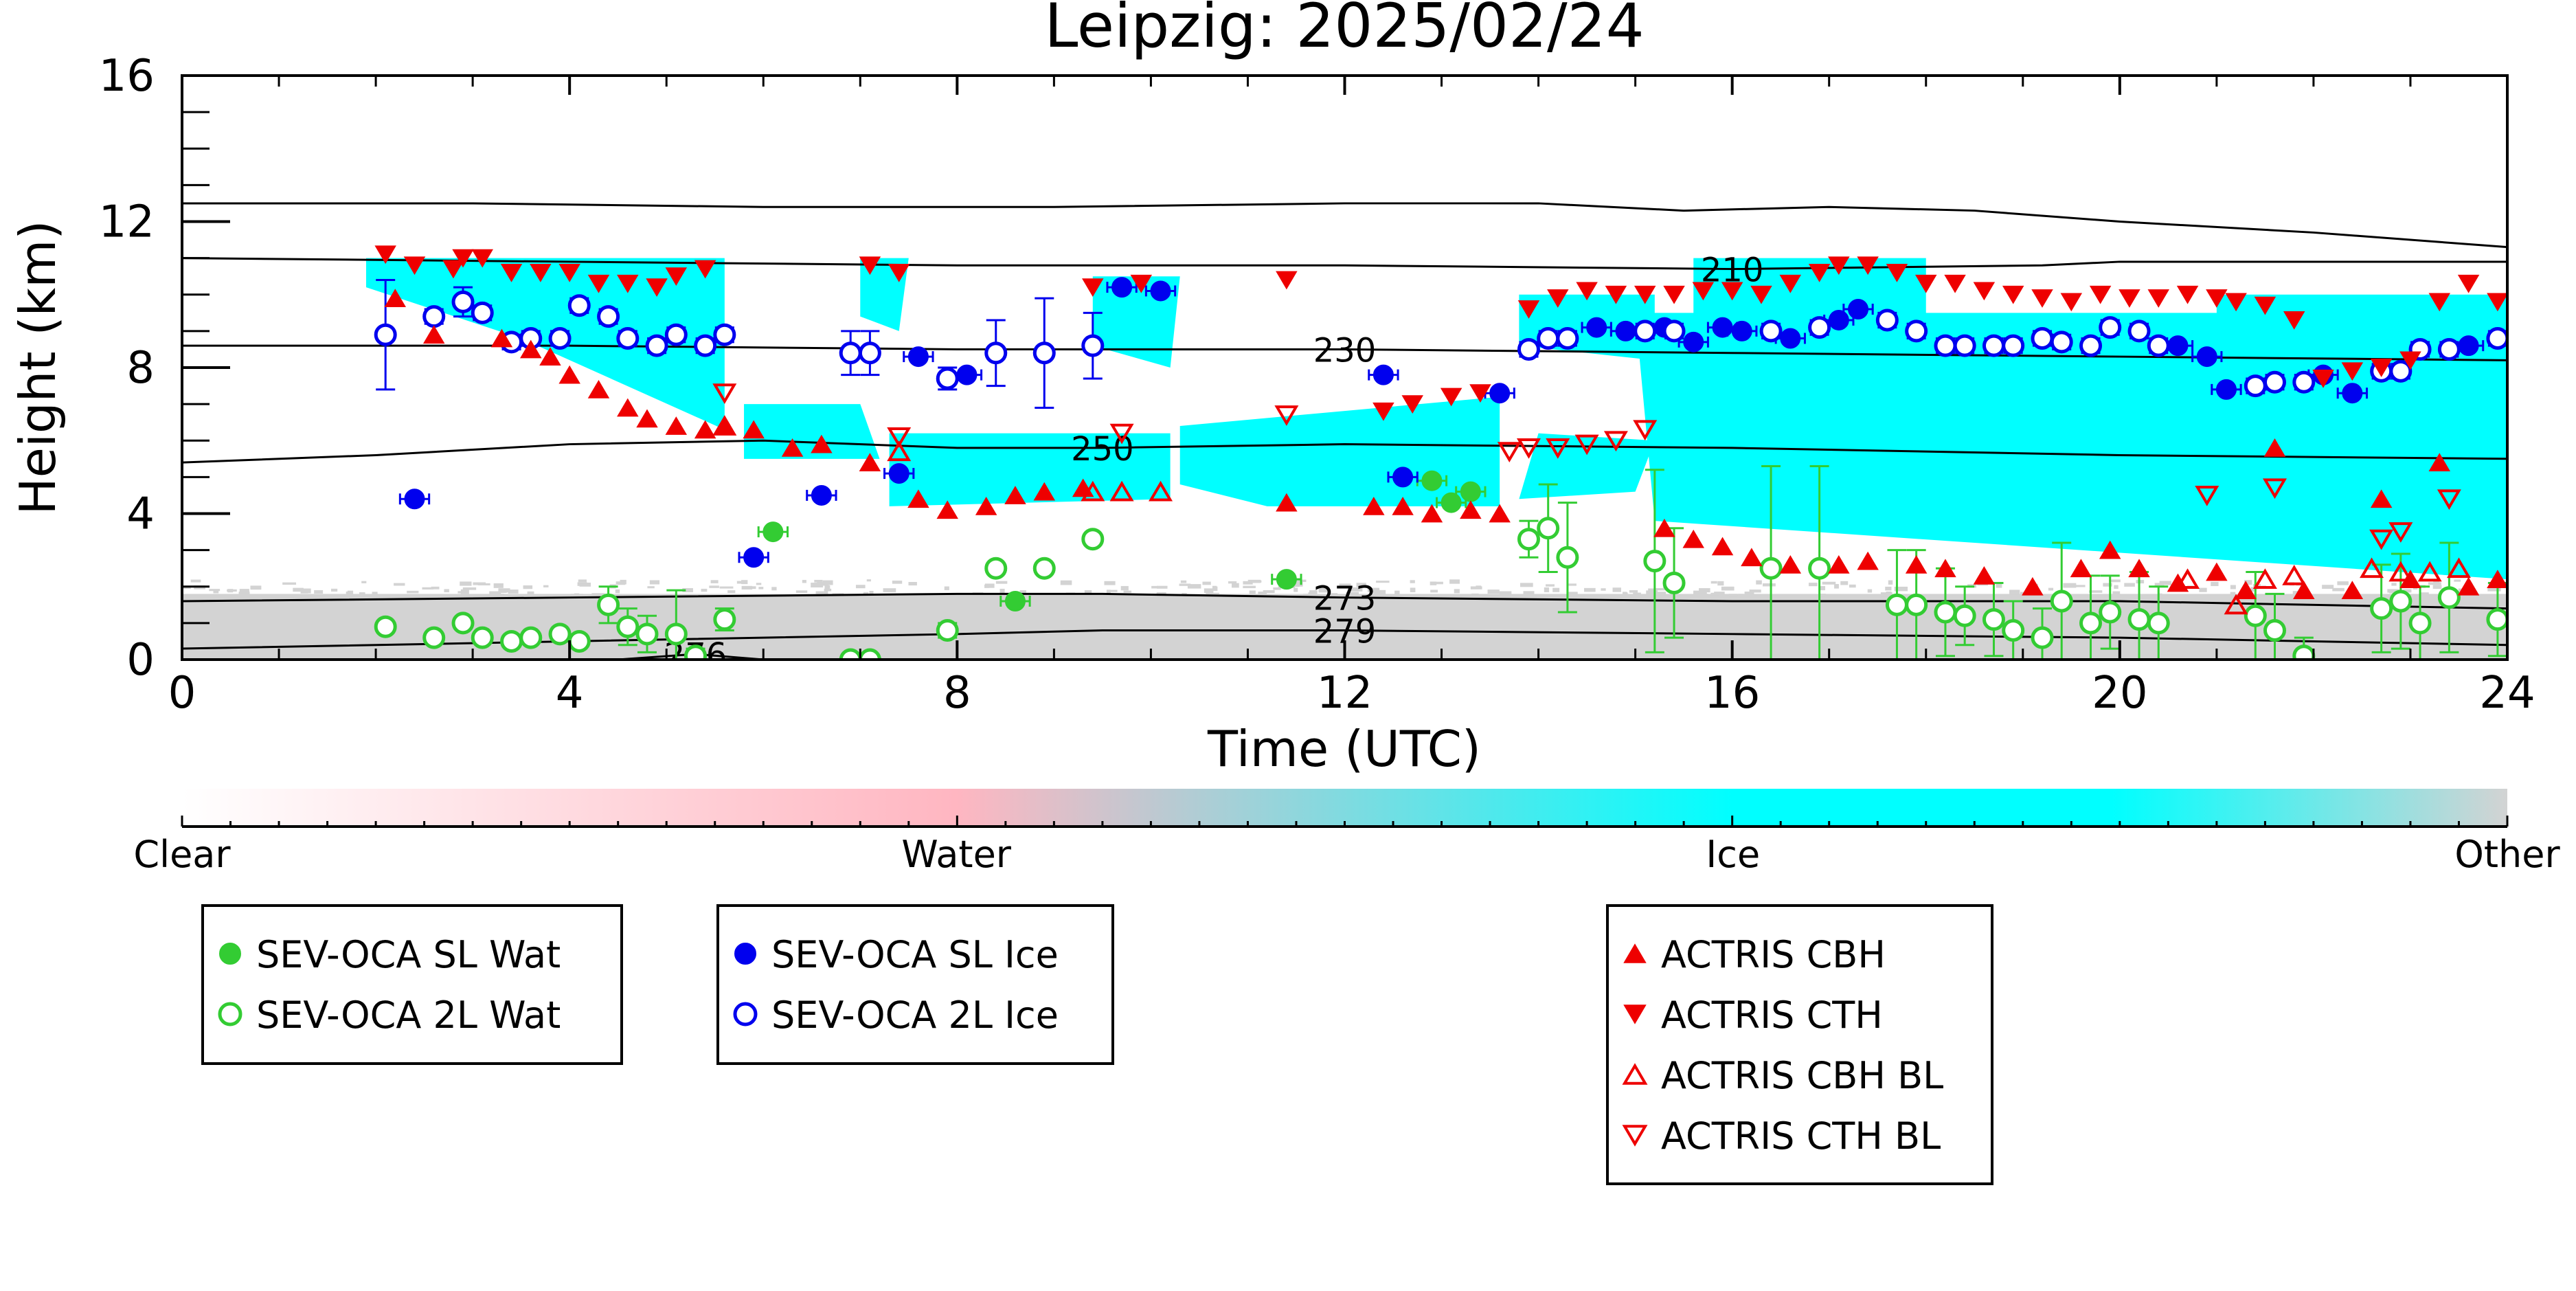  Describe the element at coordinates (1802, 1075) in the screenshot. I see `legend-label: ACTRIS CBH BL` at that location.